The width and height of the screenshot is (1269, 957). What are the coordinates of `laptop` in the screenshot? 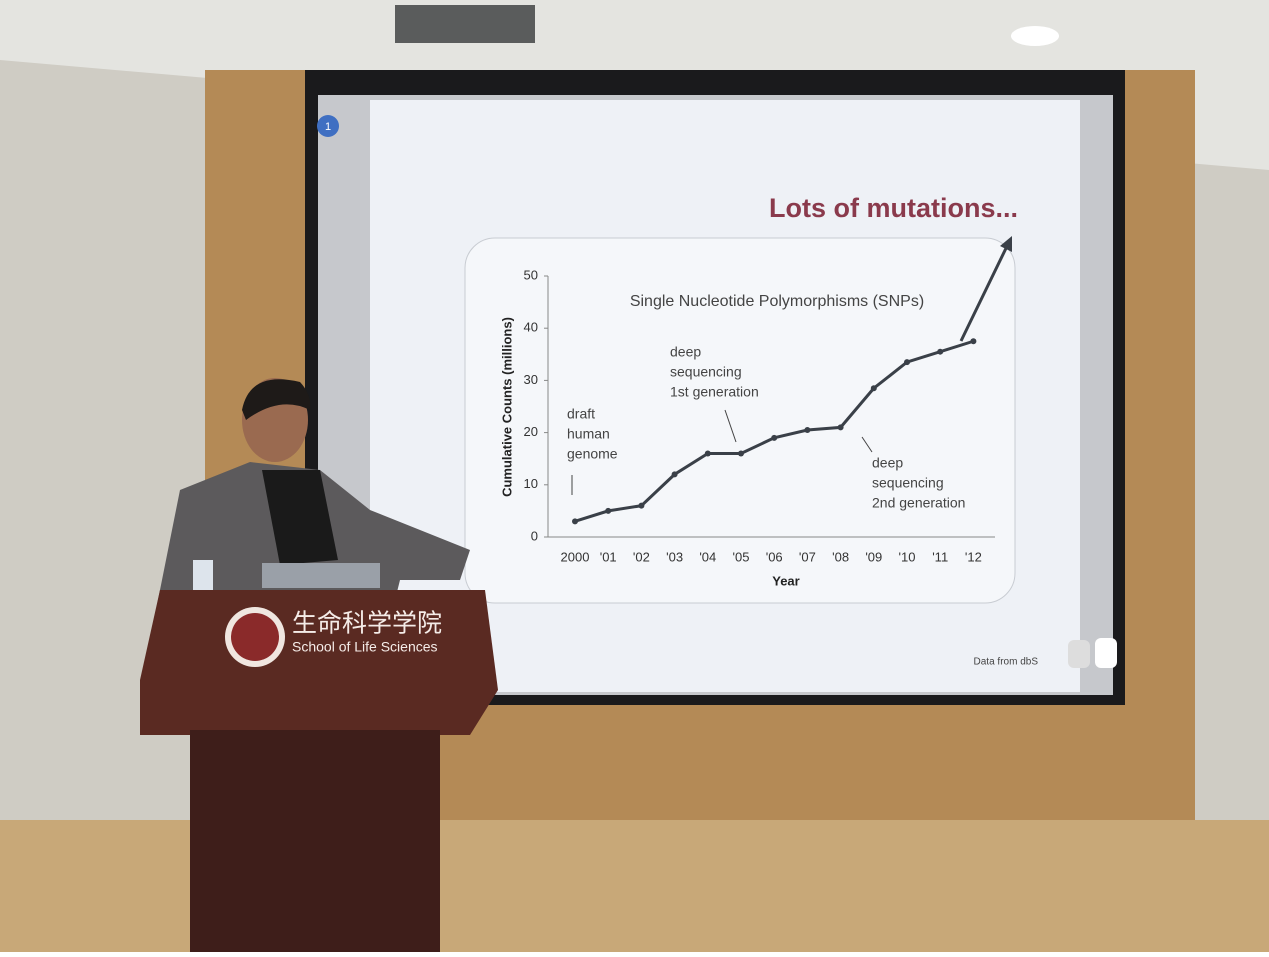 It's located at (321, 575).